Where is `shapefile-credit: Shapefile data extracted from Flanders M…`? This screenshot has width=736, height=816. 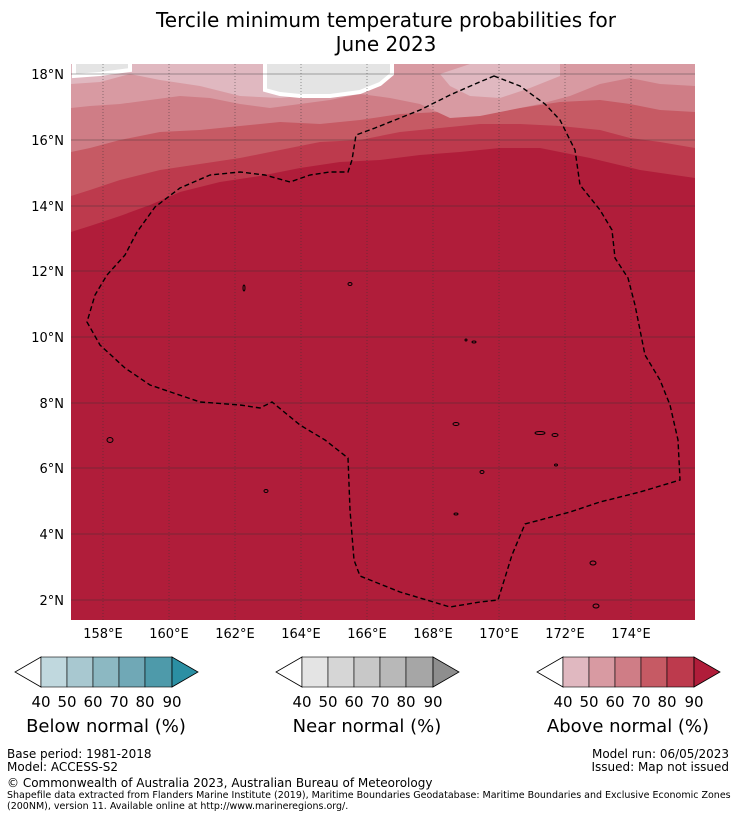 shapefile-credit: Shapefile data extracted from Flanders M… is located at coordinates (369, 801).